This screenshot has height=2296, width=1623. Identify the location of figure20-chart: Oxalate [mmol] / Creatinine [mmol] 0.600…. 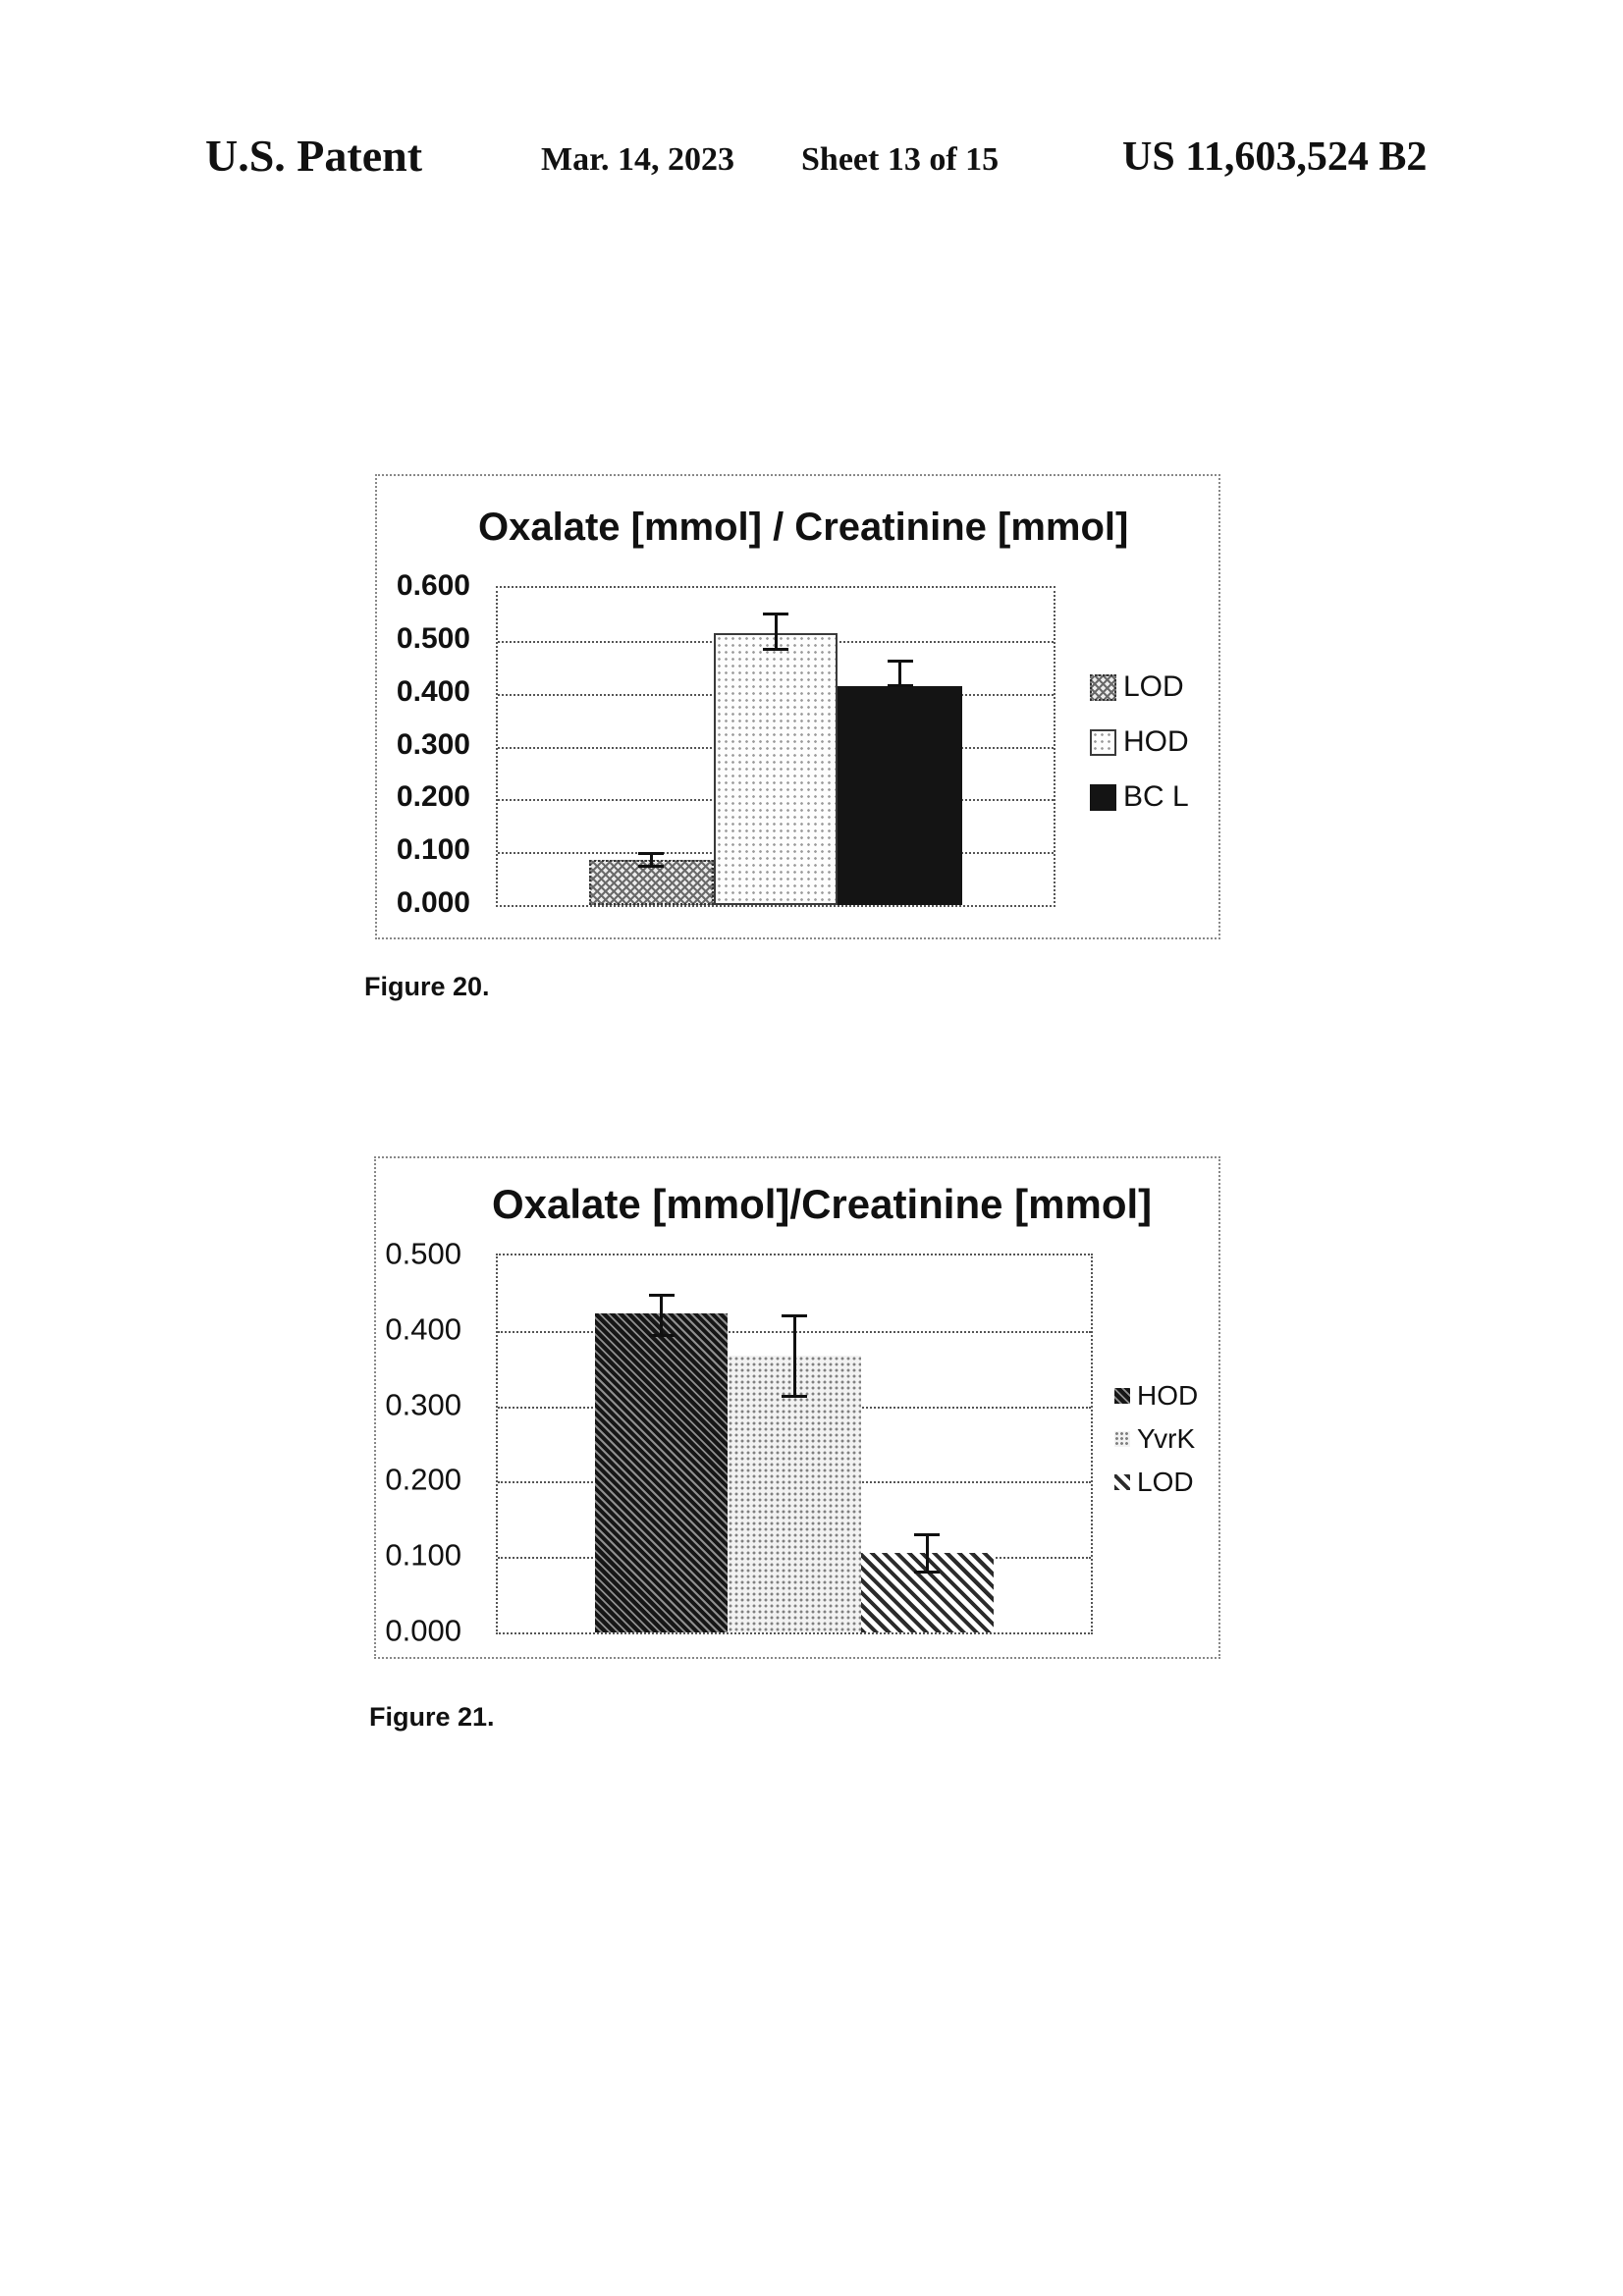
(797, 707).